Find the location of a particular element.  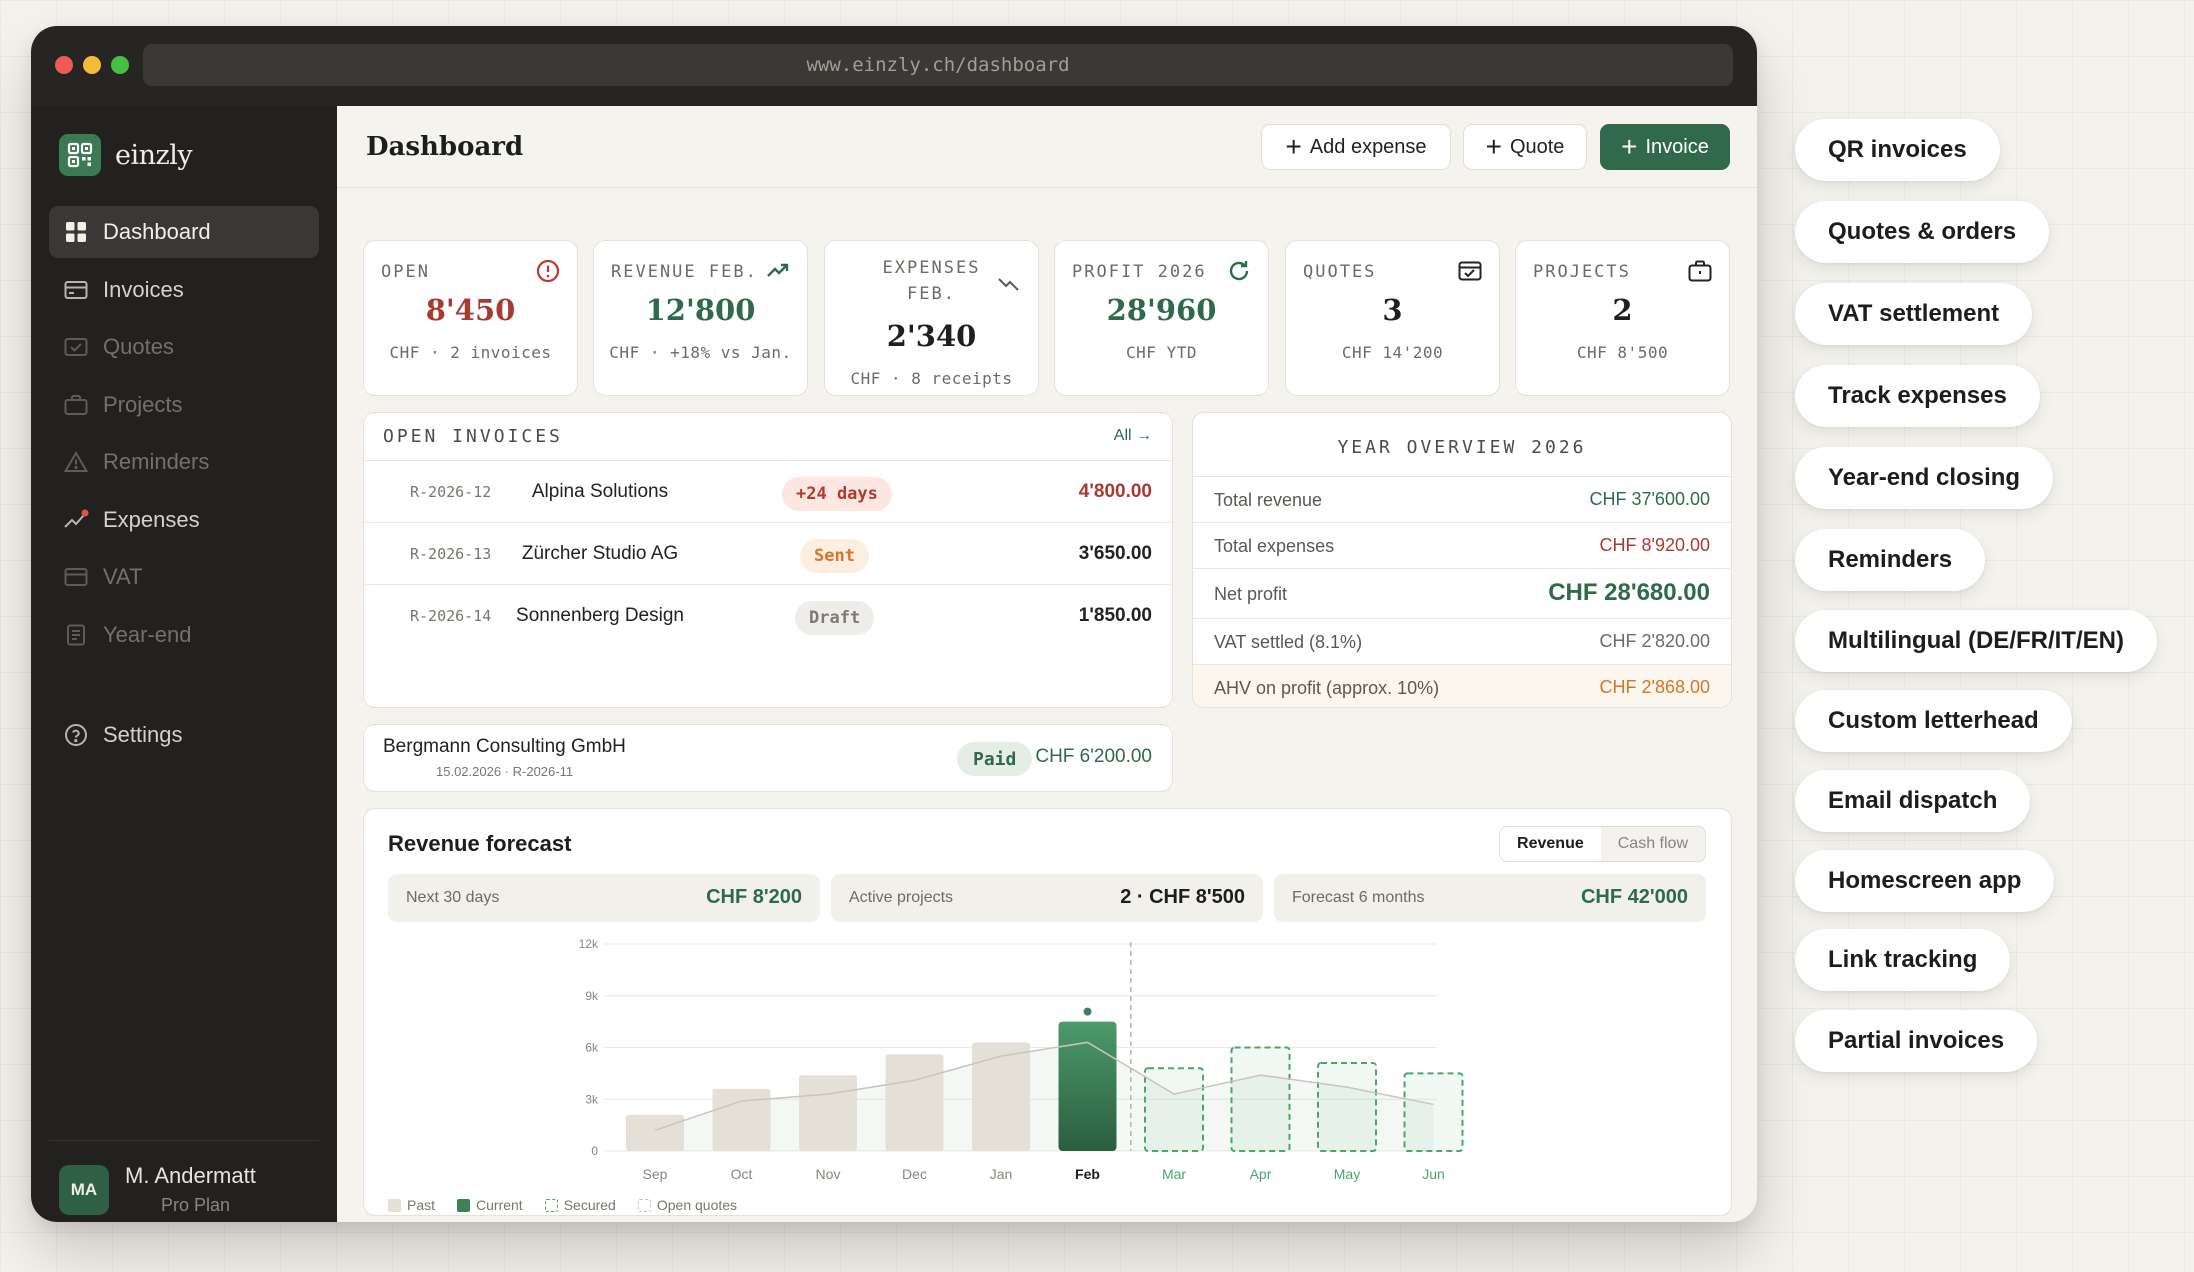

x-tick-label: Mar is located at coordinates (1174, 1174).